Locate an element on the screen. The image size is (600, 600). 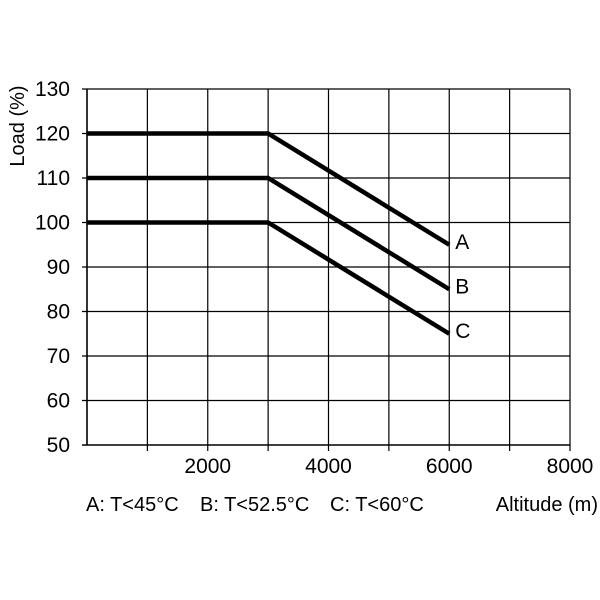
series-line-c is located at coordinates (269, 278).